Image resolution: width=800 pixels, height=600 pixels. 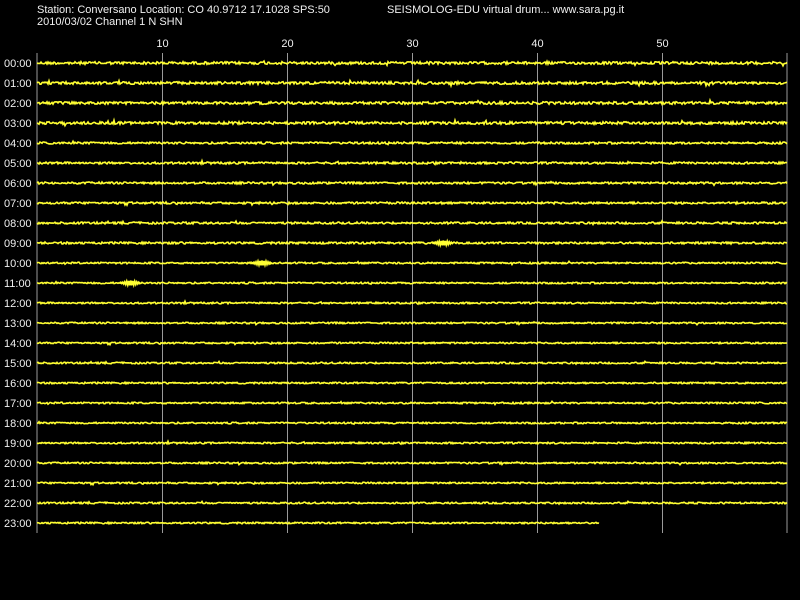 What do you see at coordinates (18, 504) in the screenshot?
I see `row-label: 22:00` at bounding box center [18, 504].